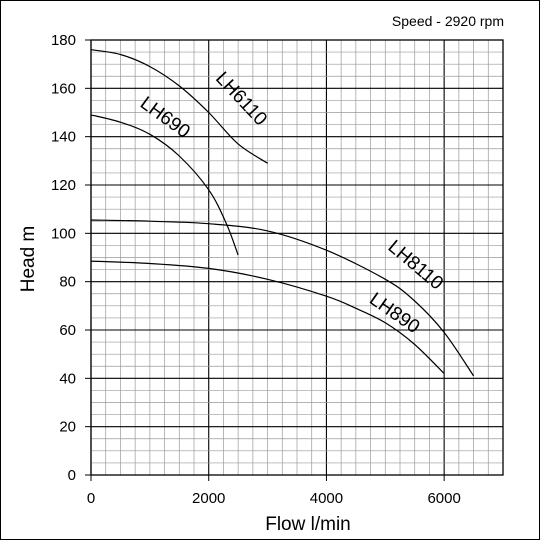 Image resolution: width=540 pixels, height=540 pixels. Describe the element at coordinates (67, 378) in the screenshot. I see `y-tick-label: 40` at that location.